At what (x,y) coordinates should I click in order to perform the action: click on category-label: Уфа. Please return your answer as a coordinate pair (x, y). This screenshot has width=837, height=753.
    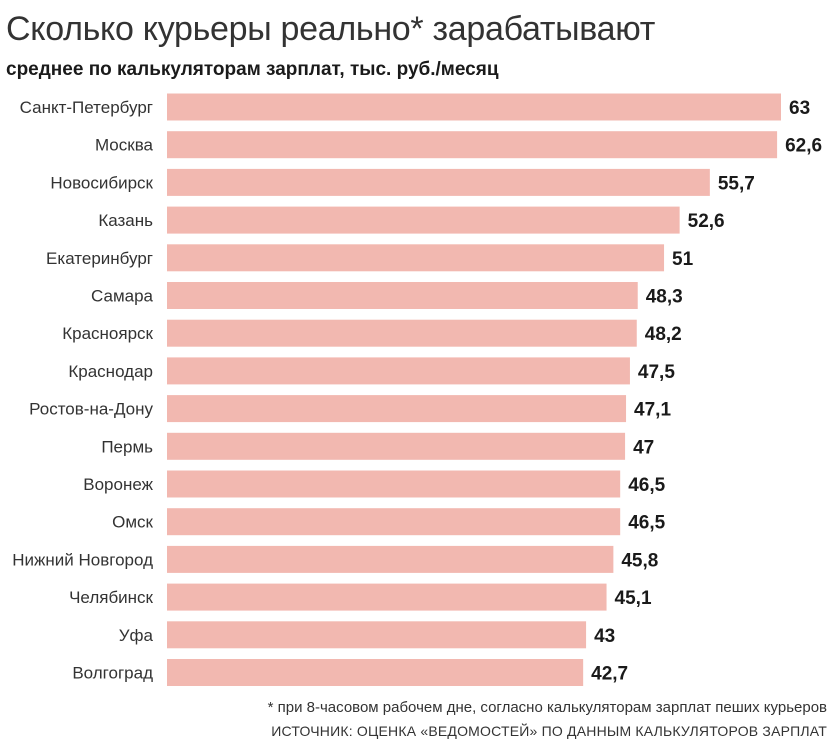
    Looking at the image, I should click on (136, 635).